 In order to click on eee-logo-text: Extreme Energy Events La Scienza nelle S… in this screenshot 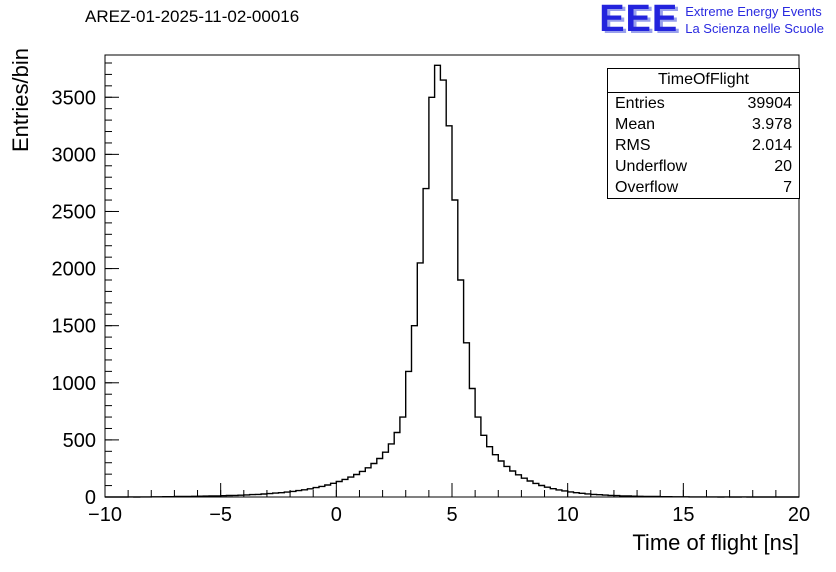, I will do `click(754, 19)`.